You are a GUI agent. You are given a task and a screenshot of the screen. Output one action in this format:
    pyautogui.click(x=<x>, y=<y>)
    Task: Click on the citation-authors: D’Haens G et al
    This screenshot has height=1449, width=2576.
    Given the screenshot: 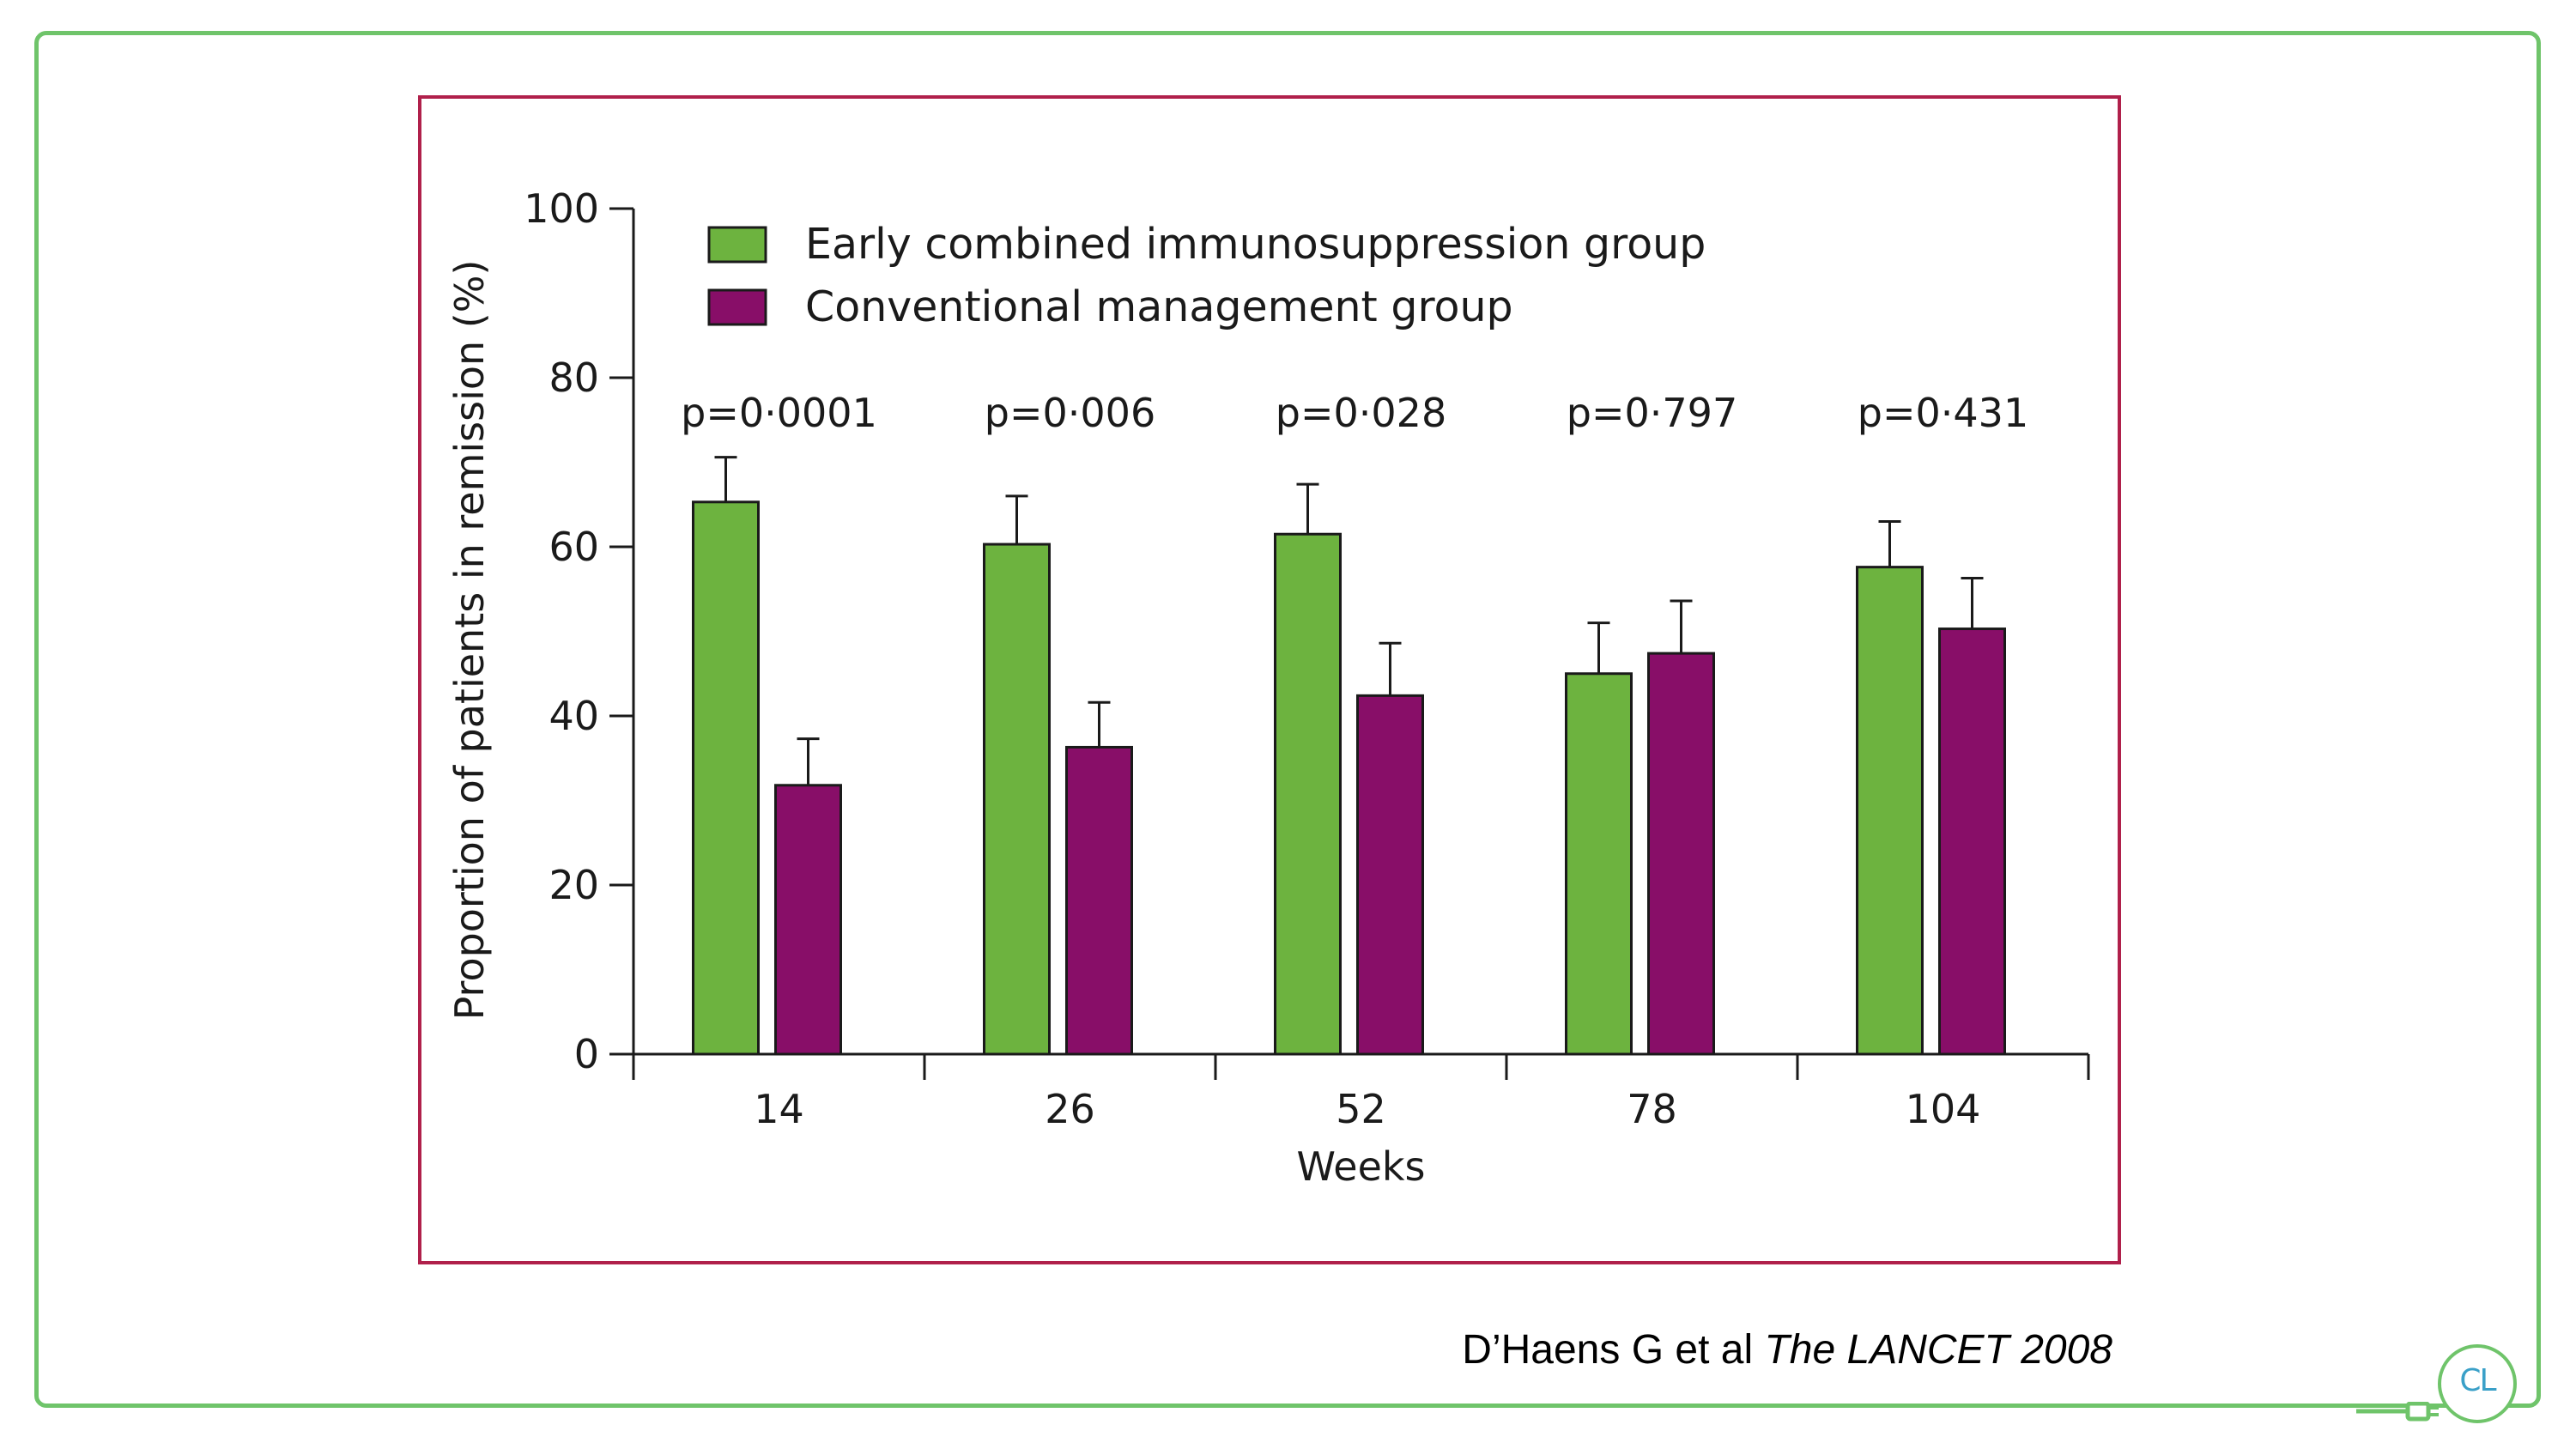 What is the action you would take?
    pyautogui.click(x=1608, y=1350)
    